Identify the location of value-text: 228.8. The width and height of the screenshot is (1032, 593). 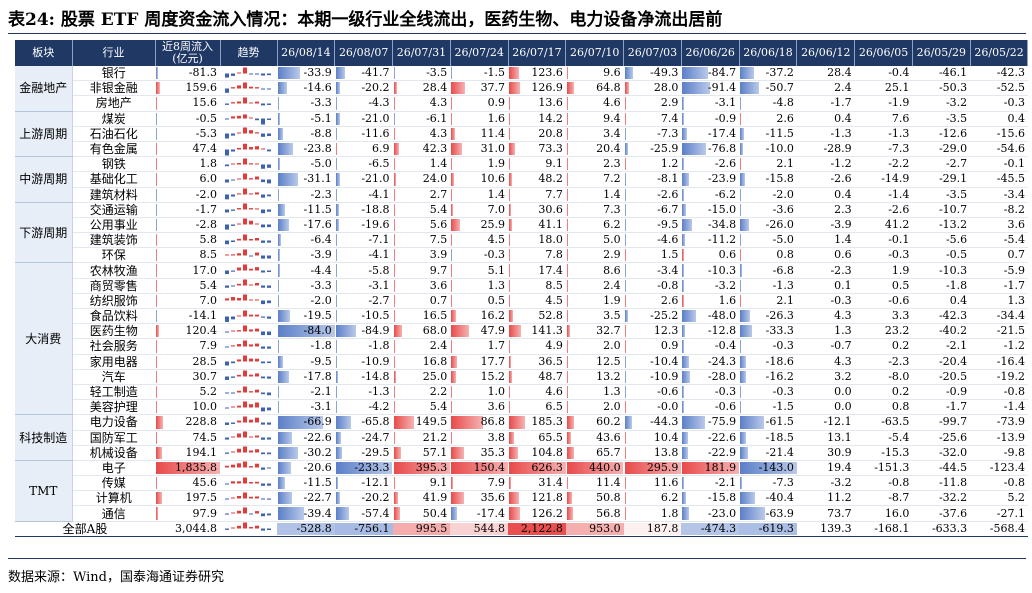
(201, 422).